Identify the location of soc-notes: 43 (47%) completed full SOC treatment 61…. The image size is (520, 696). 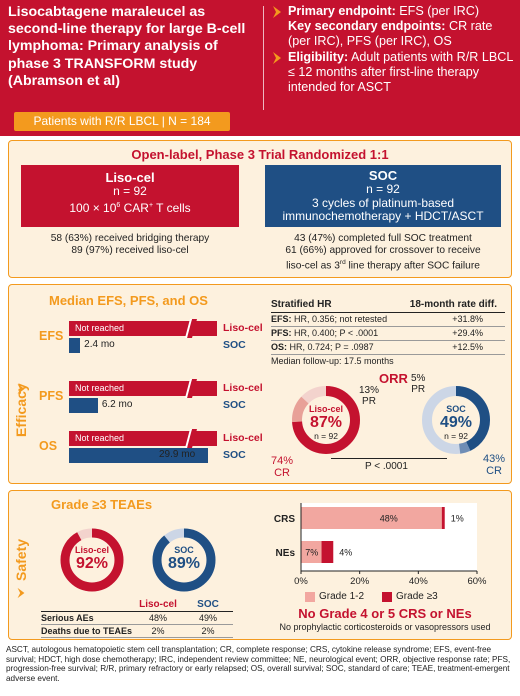
(383, 253).